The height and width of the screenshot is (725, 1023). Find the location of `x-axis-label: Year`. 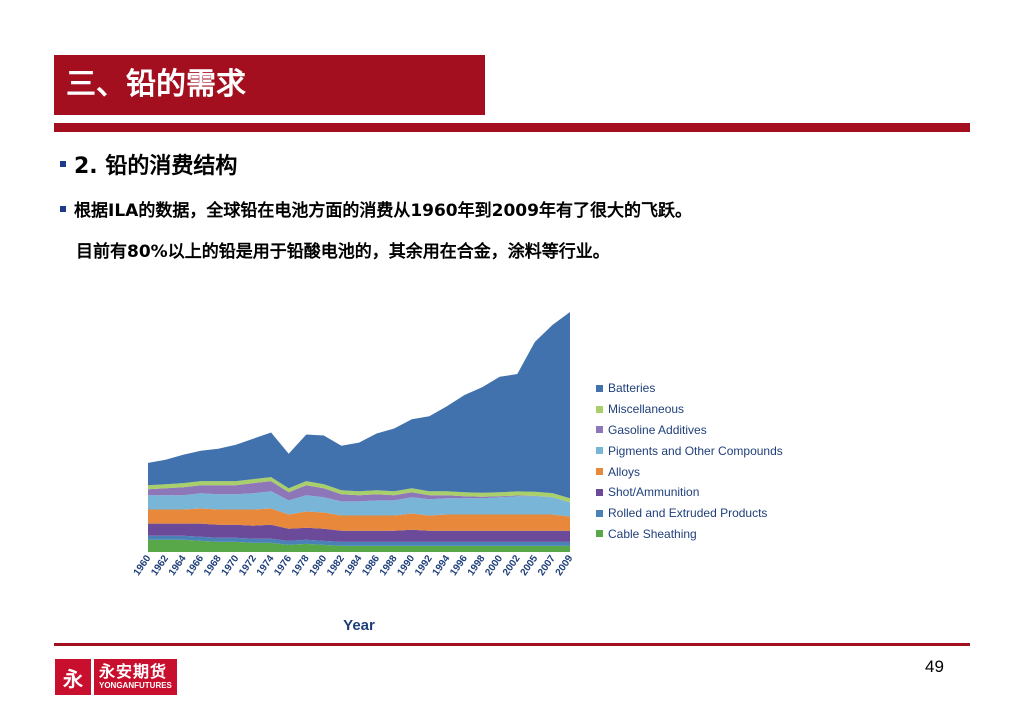

x-axis-label: Year is located at coordinates (359, 625).